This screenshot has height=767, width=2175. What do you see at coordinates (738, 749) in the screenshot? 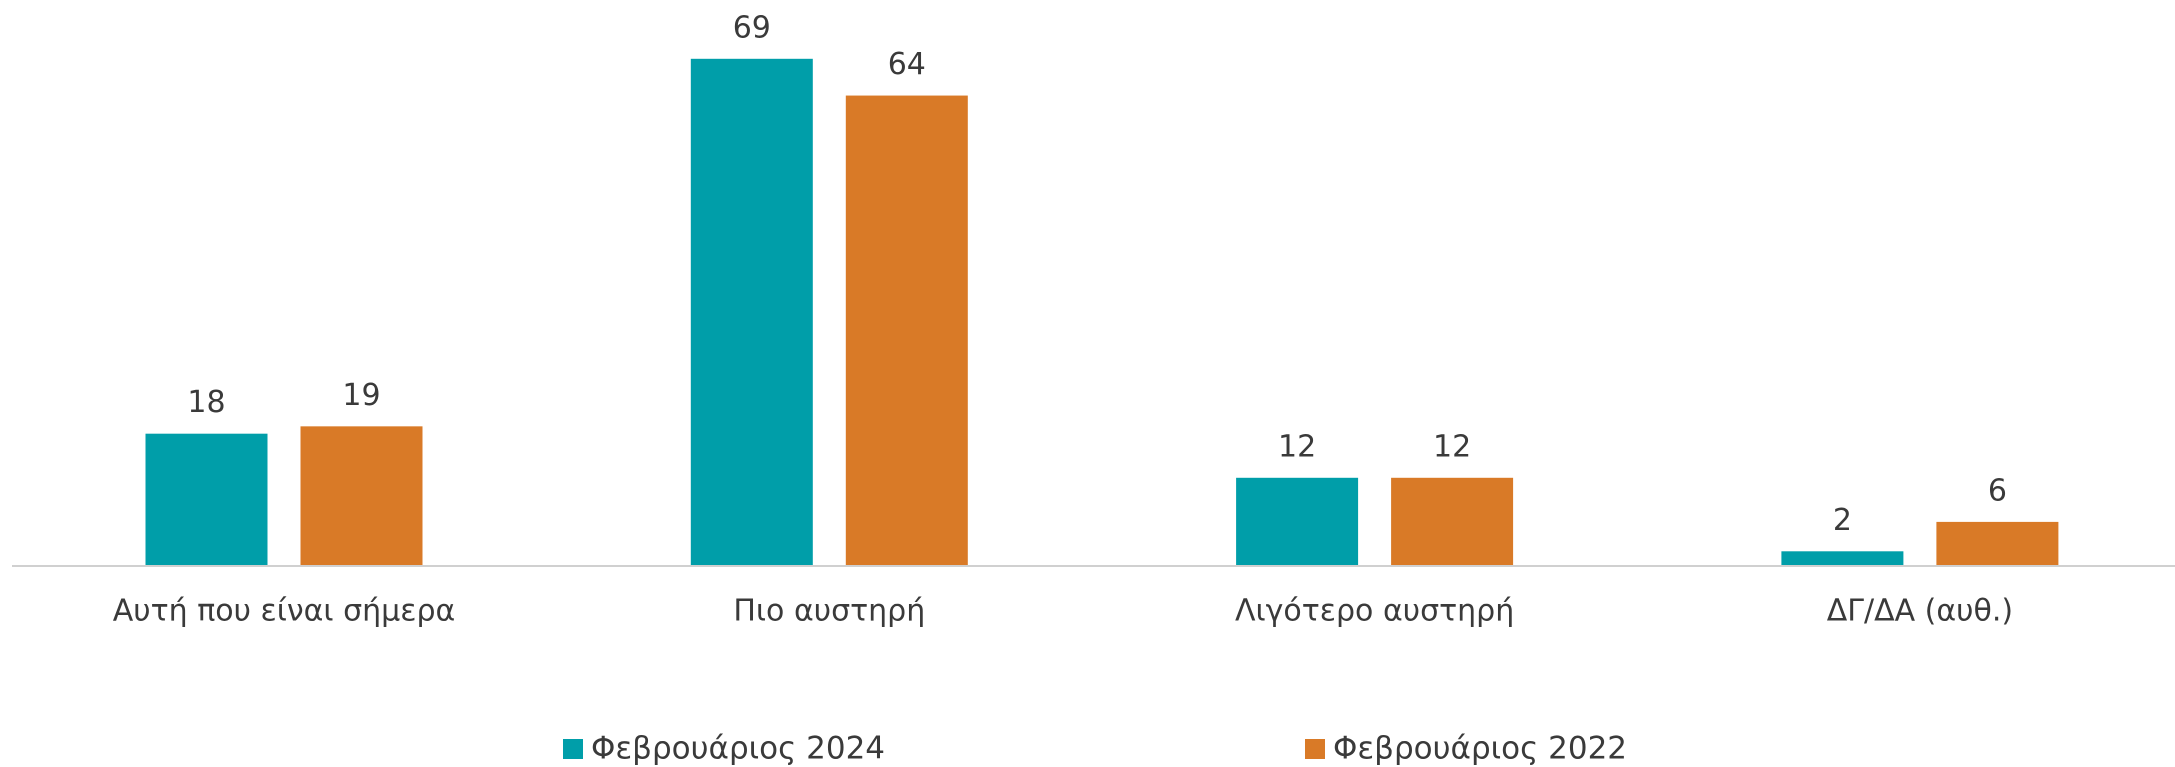
I see `legend-label: Φεβρουάριος 2024` at bounding box center [738, 749].